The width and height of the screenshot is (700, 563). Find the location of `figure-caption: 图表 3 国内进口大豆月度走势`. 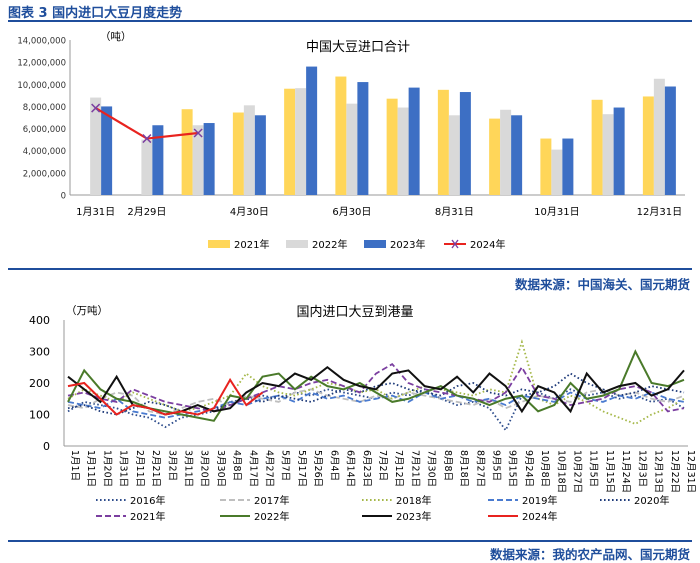

figure-caption: 图表 3 国内进口大豆月度走势 is located at coordinates (95, 13).